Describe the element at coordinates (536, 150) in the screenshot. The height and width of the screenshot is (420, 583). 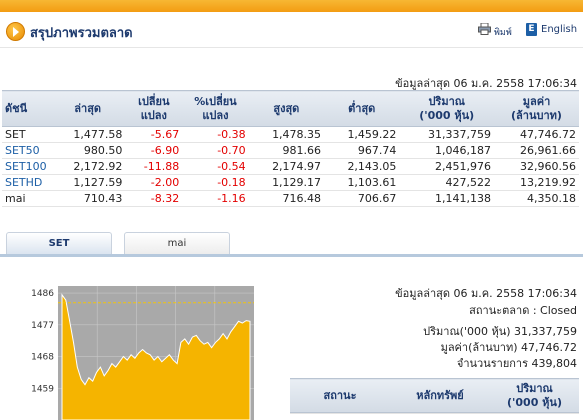
I see `cell-value: 26,961.66` at that location.